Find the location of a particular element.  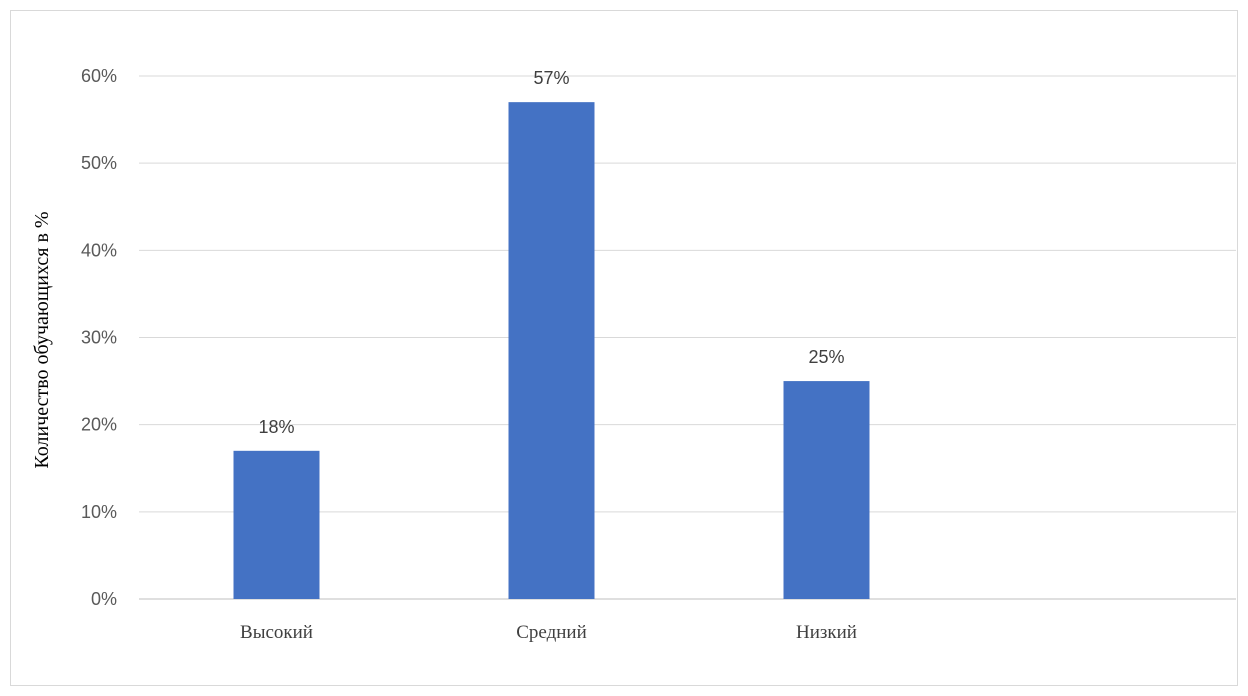

category-label: Низкий is located at coordinates (826, 632).